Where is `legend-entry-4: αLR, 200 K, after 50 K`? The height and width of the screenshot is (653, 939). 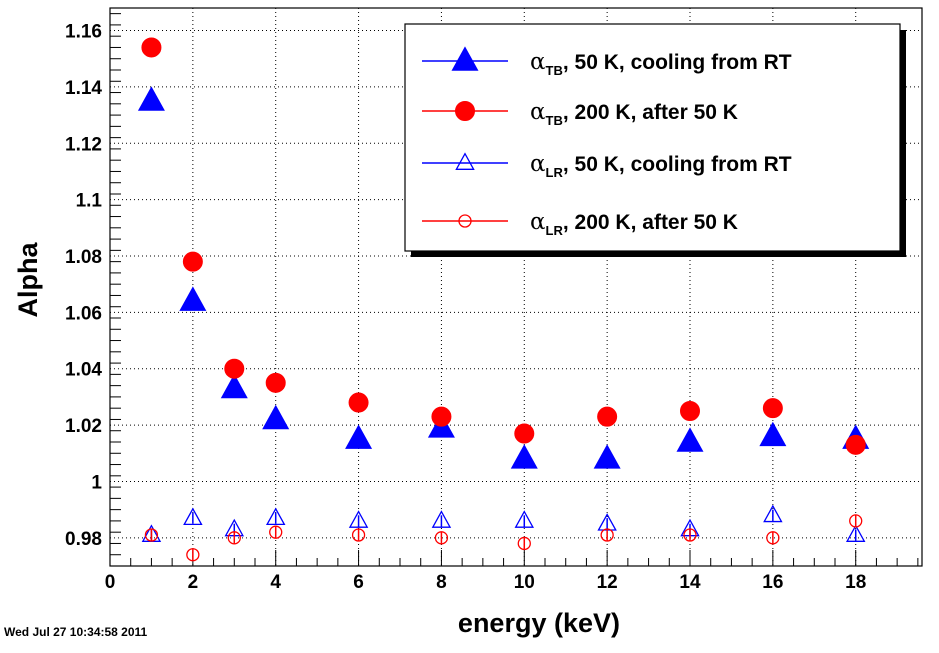
legend-entry-4: αLR, 200 K, after 50 K is located at coordinates (580, 223).